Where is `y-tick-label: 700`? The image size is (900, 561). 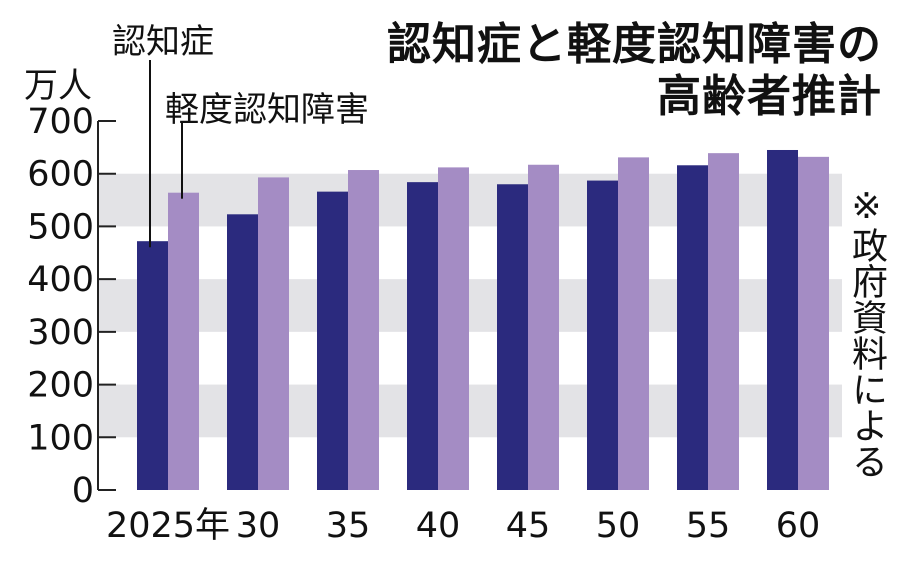 y-tick-label: 700 is located at coordinates (60, 122).